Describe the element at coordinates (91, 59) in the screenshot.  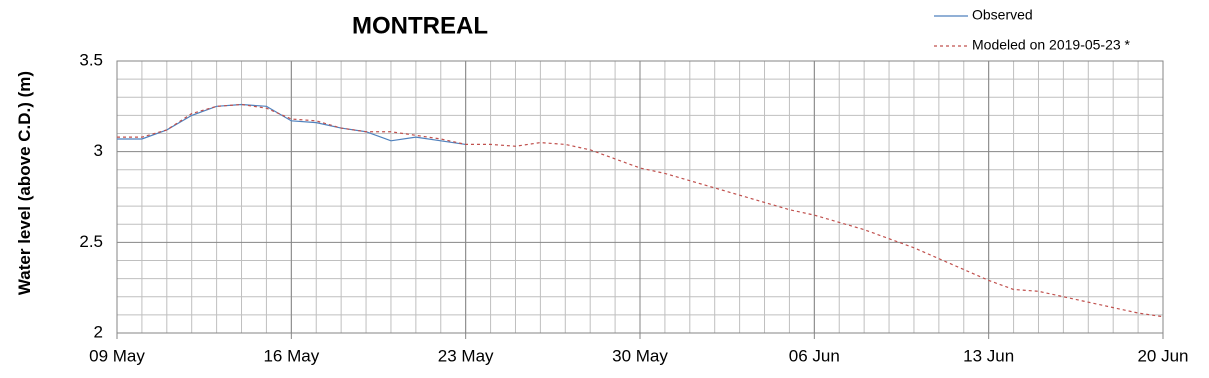
I see `y-tick-label: 3.5` at that location.